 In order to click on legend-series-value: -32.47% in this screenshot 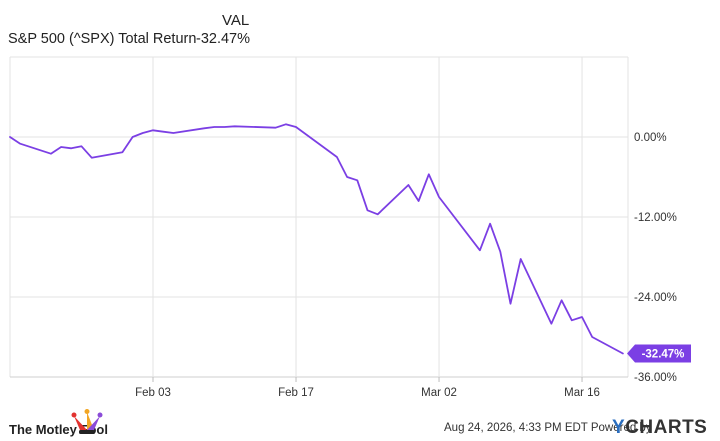, I will do `click(223, 39)`.